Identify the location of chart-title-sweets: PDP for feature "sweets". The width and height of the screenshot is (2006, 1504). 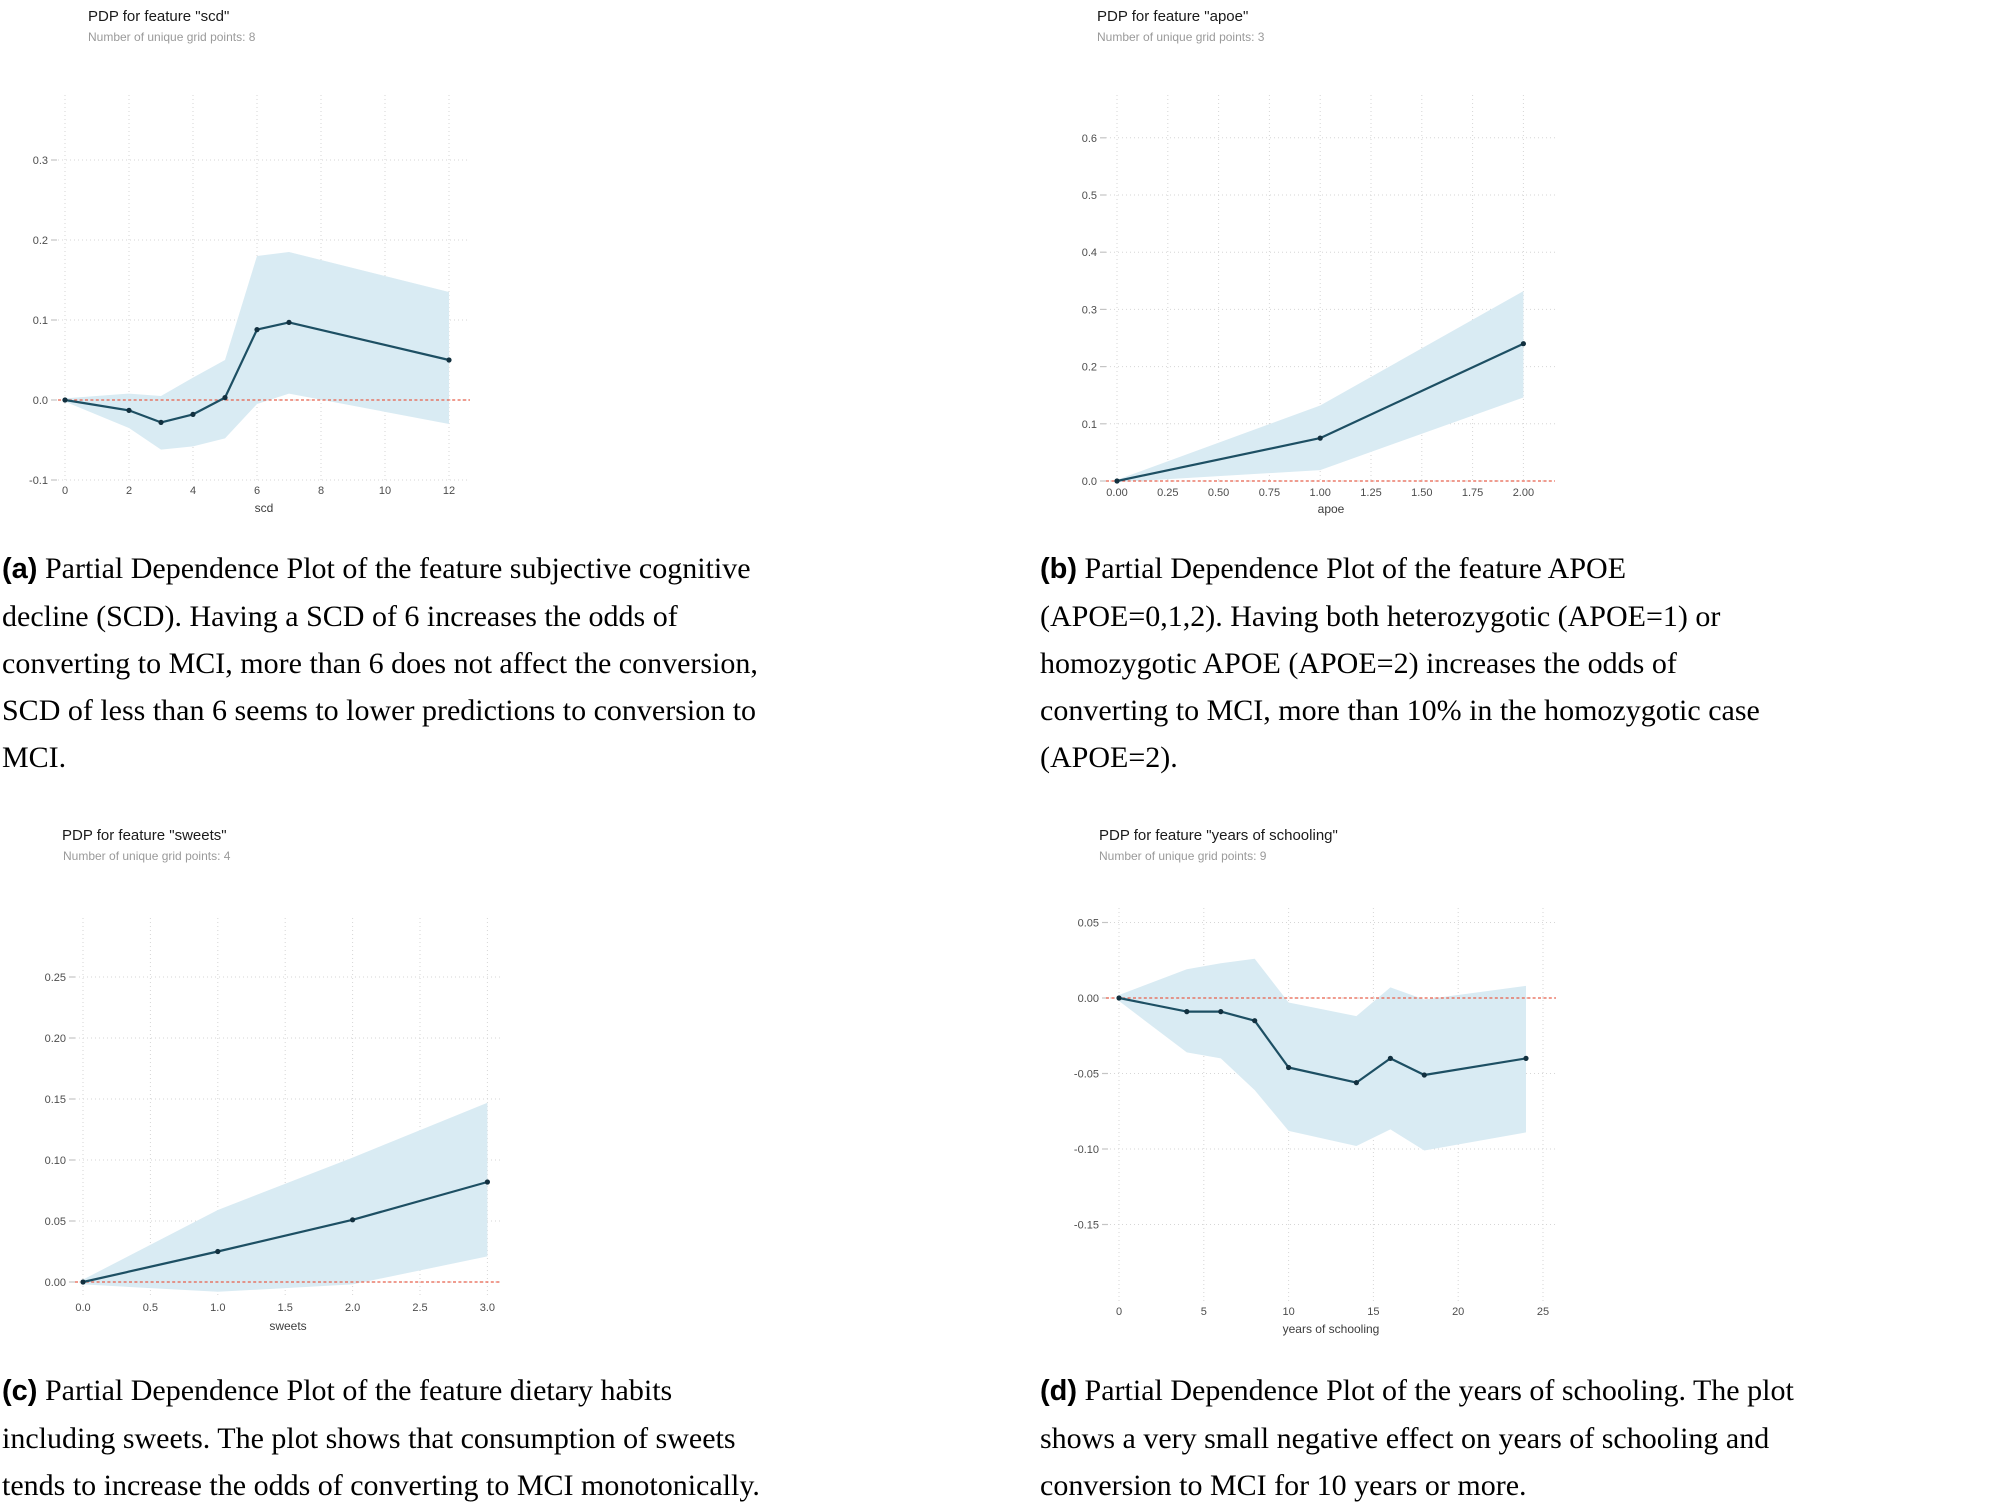
(144, 835).